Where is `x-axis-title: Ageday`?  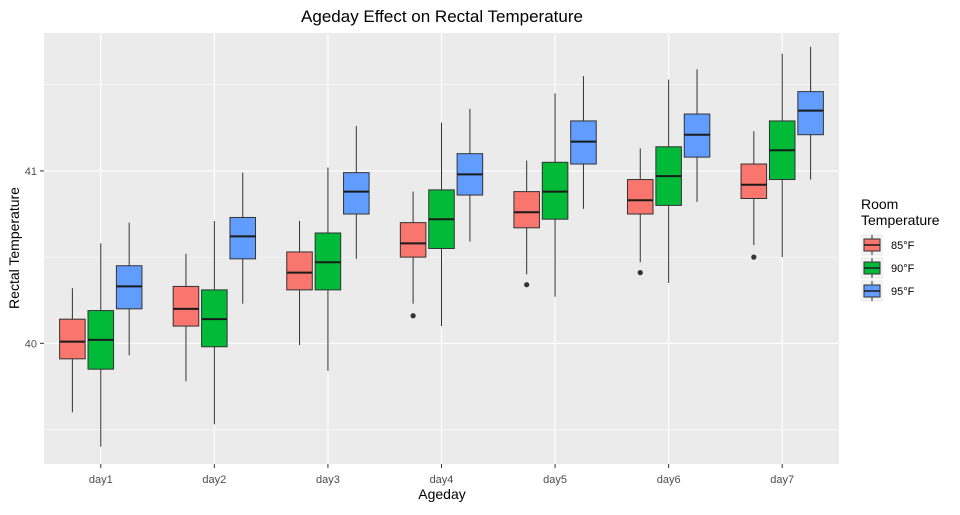 x-axis-title: Ageday is located at coordinates (441, 494).